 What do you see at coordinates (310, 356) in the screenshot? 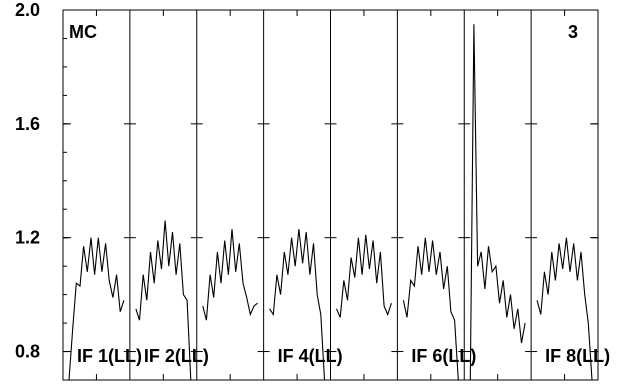
I see `panel-label: IF 4(LL)` at bounding box center [310, 356].